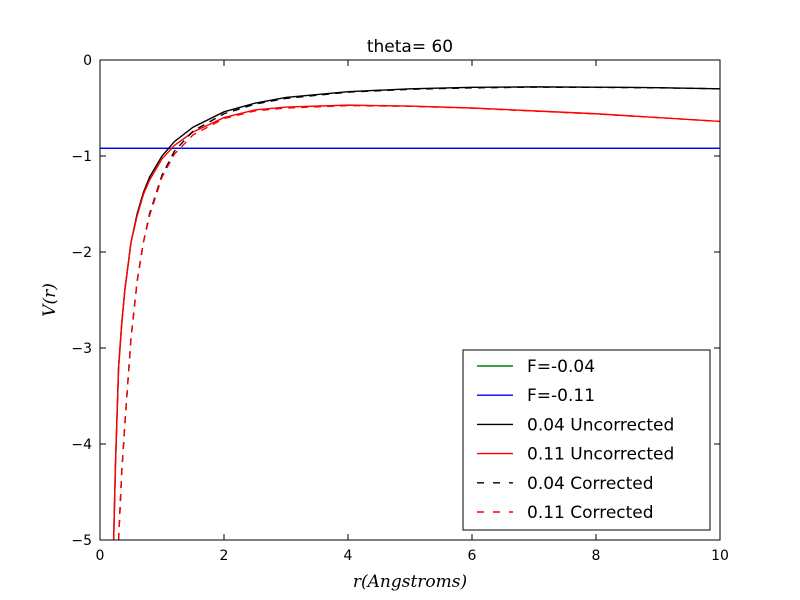 This screenshot has height=600, width=800. I want to click on y-tick-label: −2, so click(81, 253).